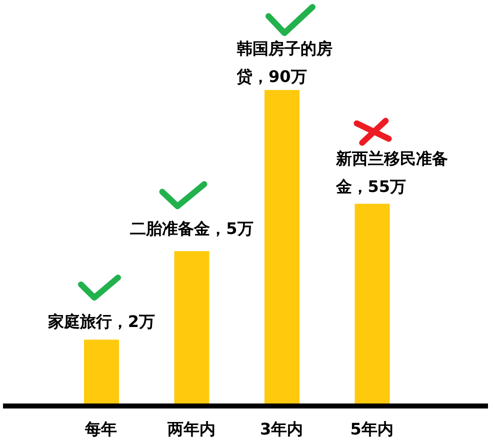 This screenshot has width=496, height=440. Describe the element at coordinates (372, 428) in the screenshot. I see `x-tick-label: 5年内` at that location.